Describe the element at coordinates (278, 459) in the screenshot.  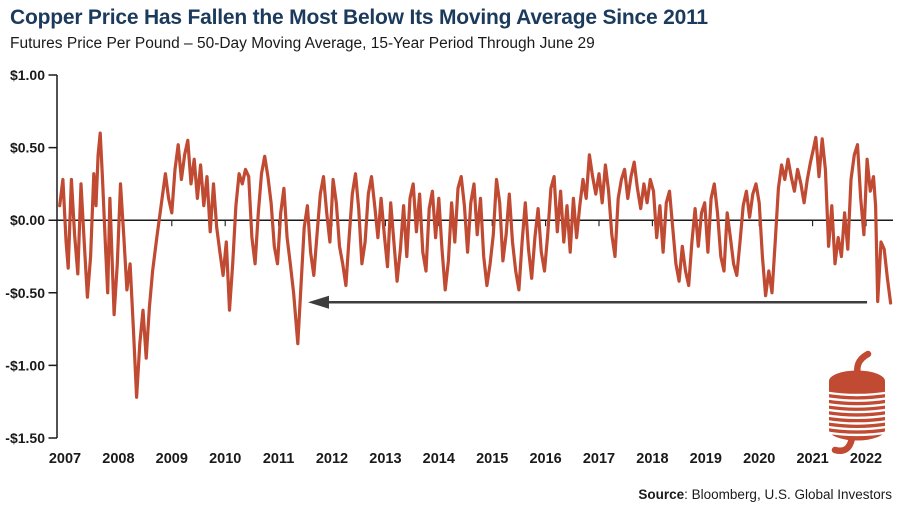
I see `x-axis-year-label: 2011` at that location.